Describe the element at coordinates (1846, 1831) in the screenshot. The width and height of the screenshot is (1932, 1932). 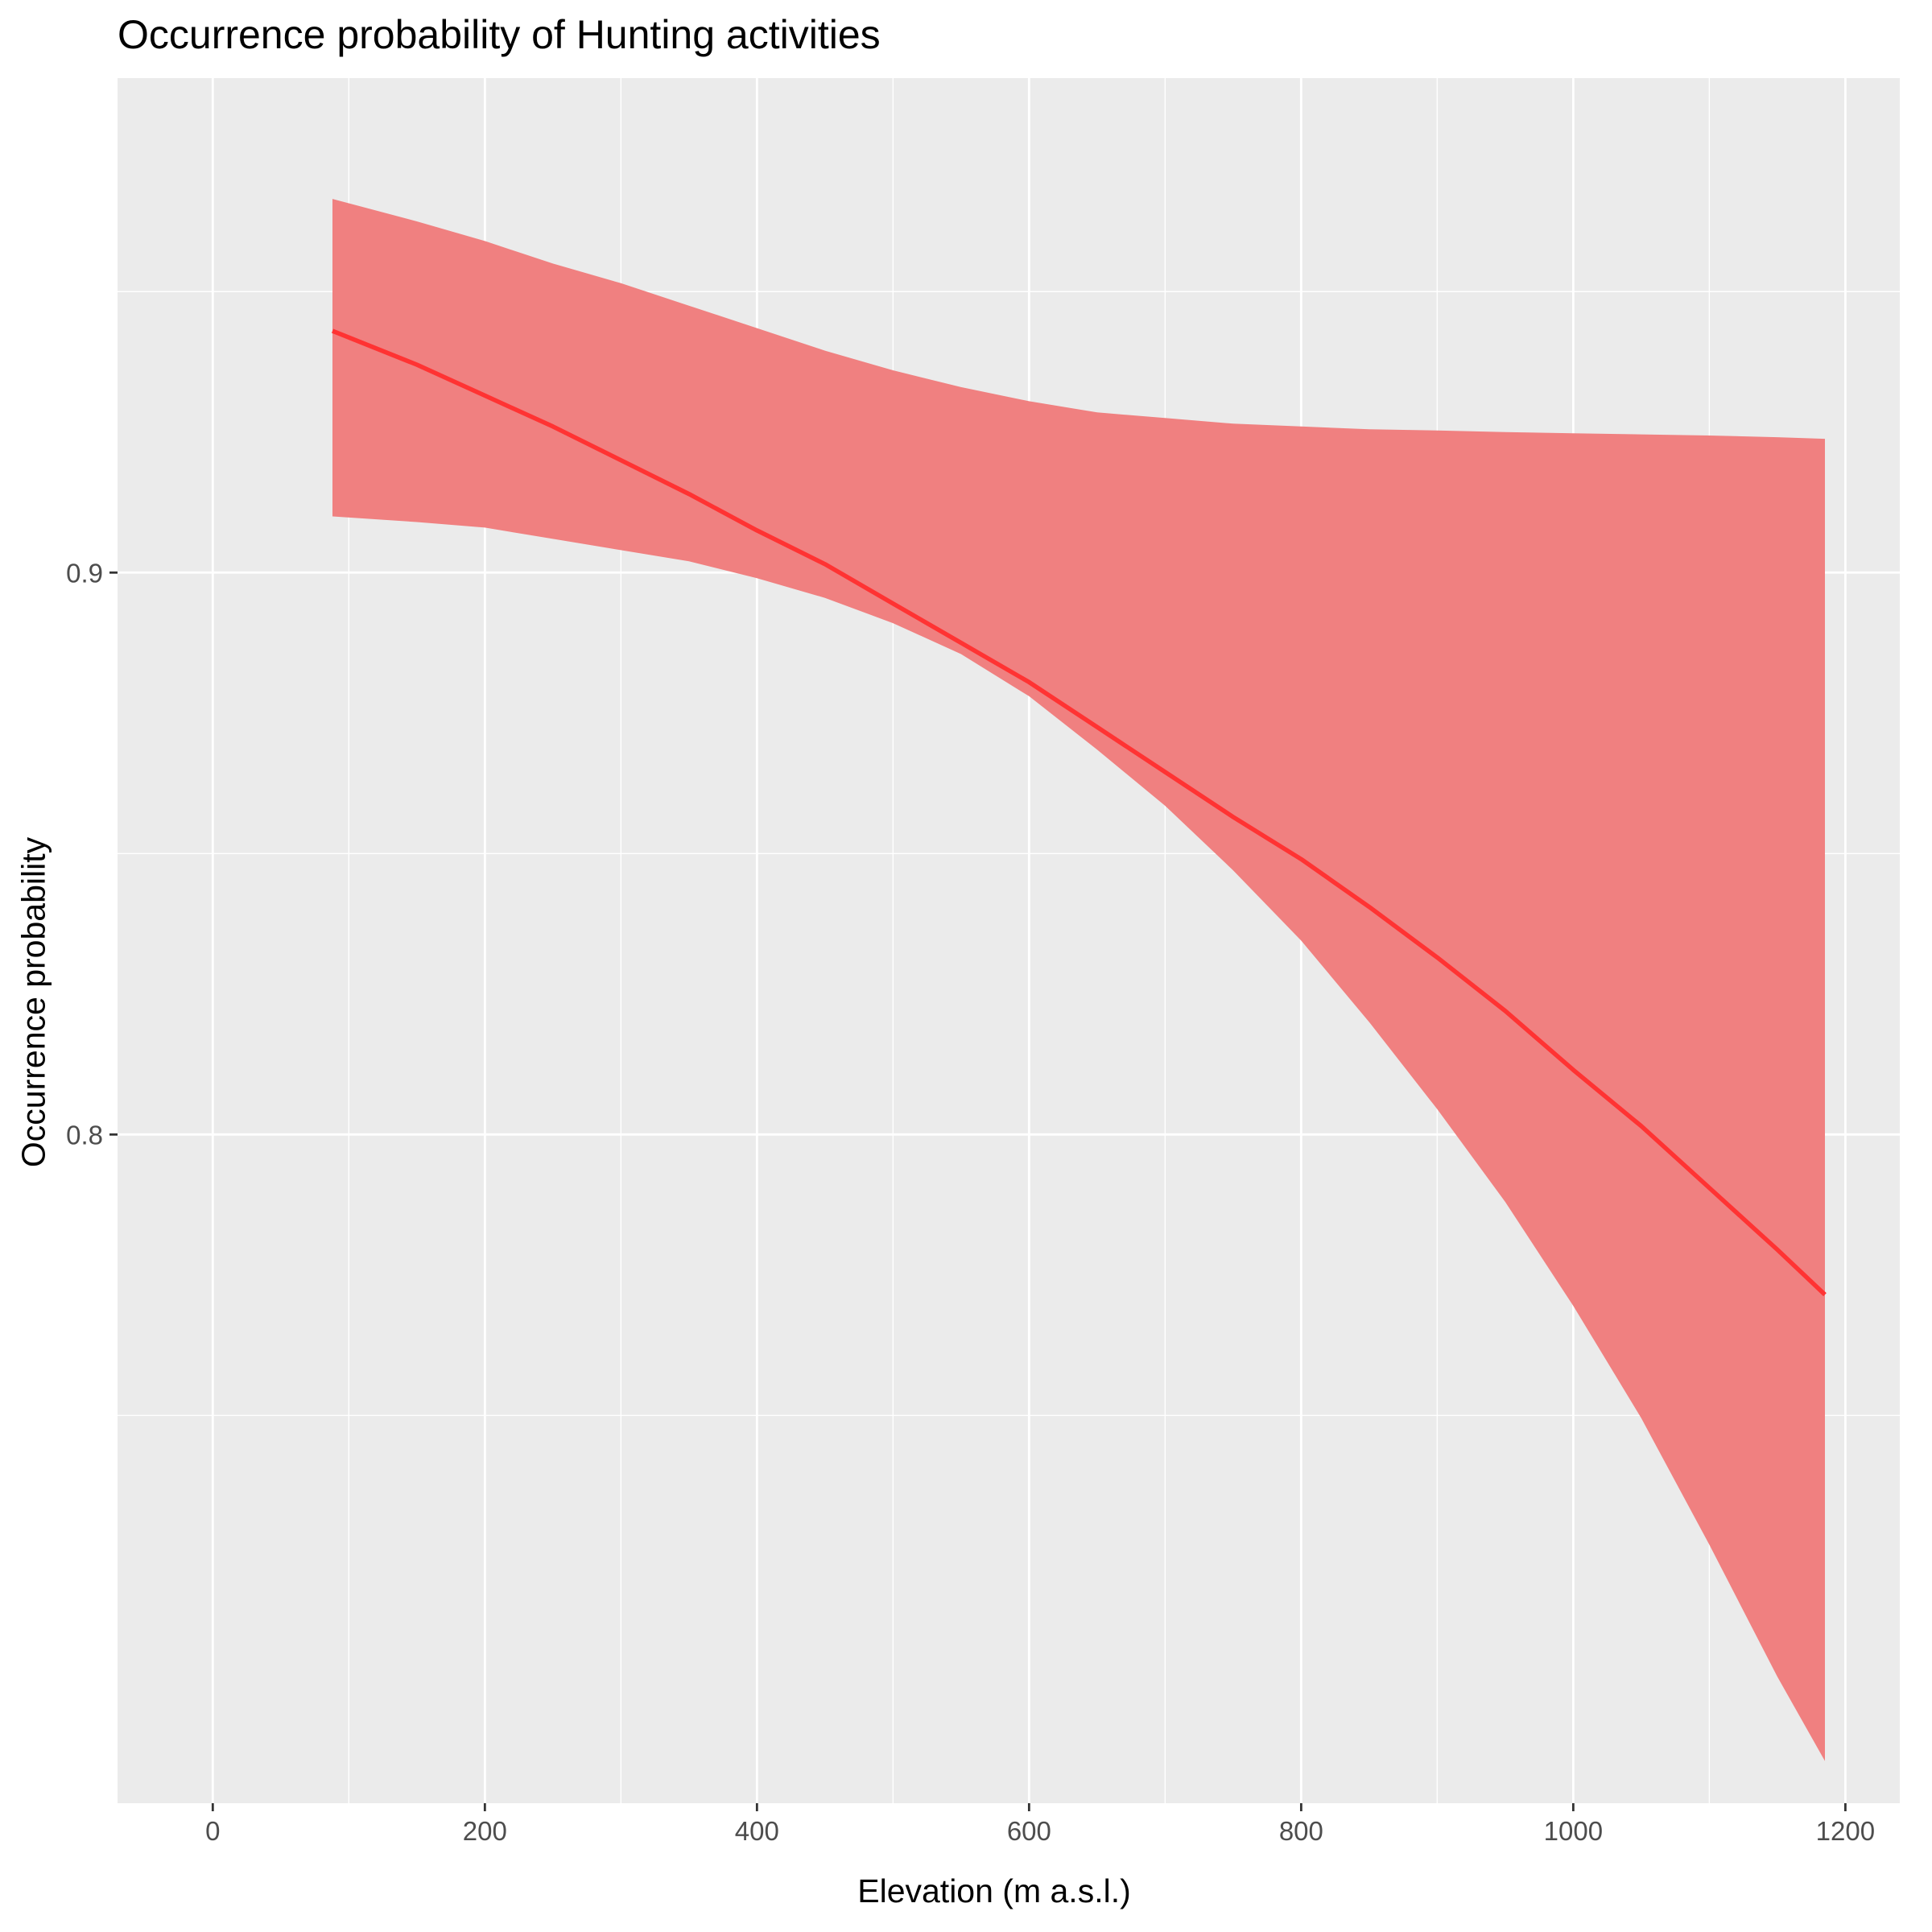
I see `x-tick-label: 1200` at that location.